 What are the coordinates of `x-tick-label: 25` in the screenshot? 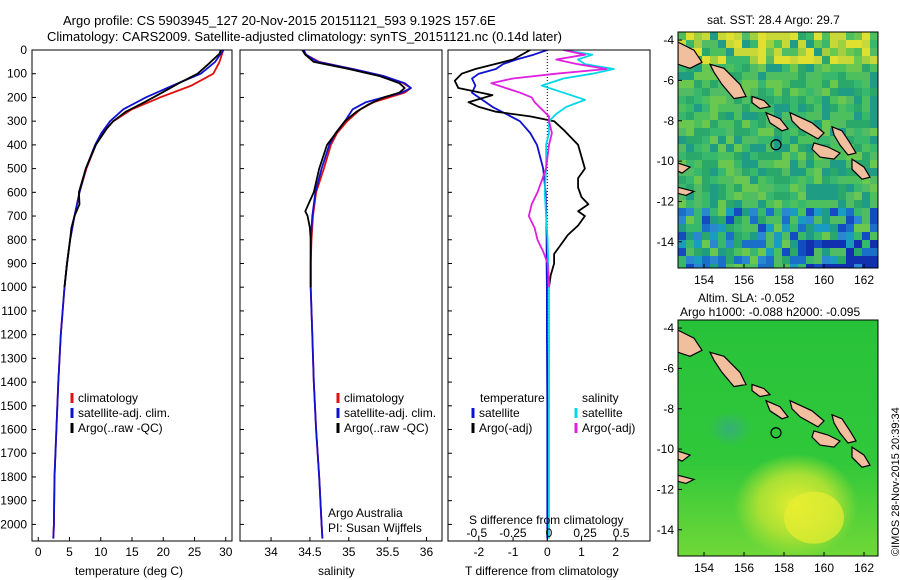 It's located at (195, 552).